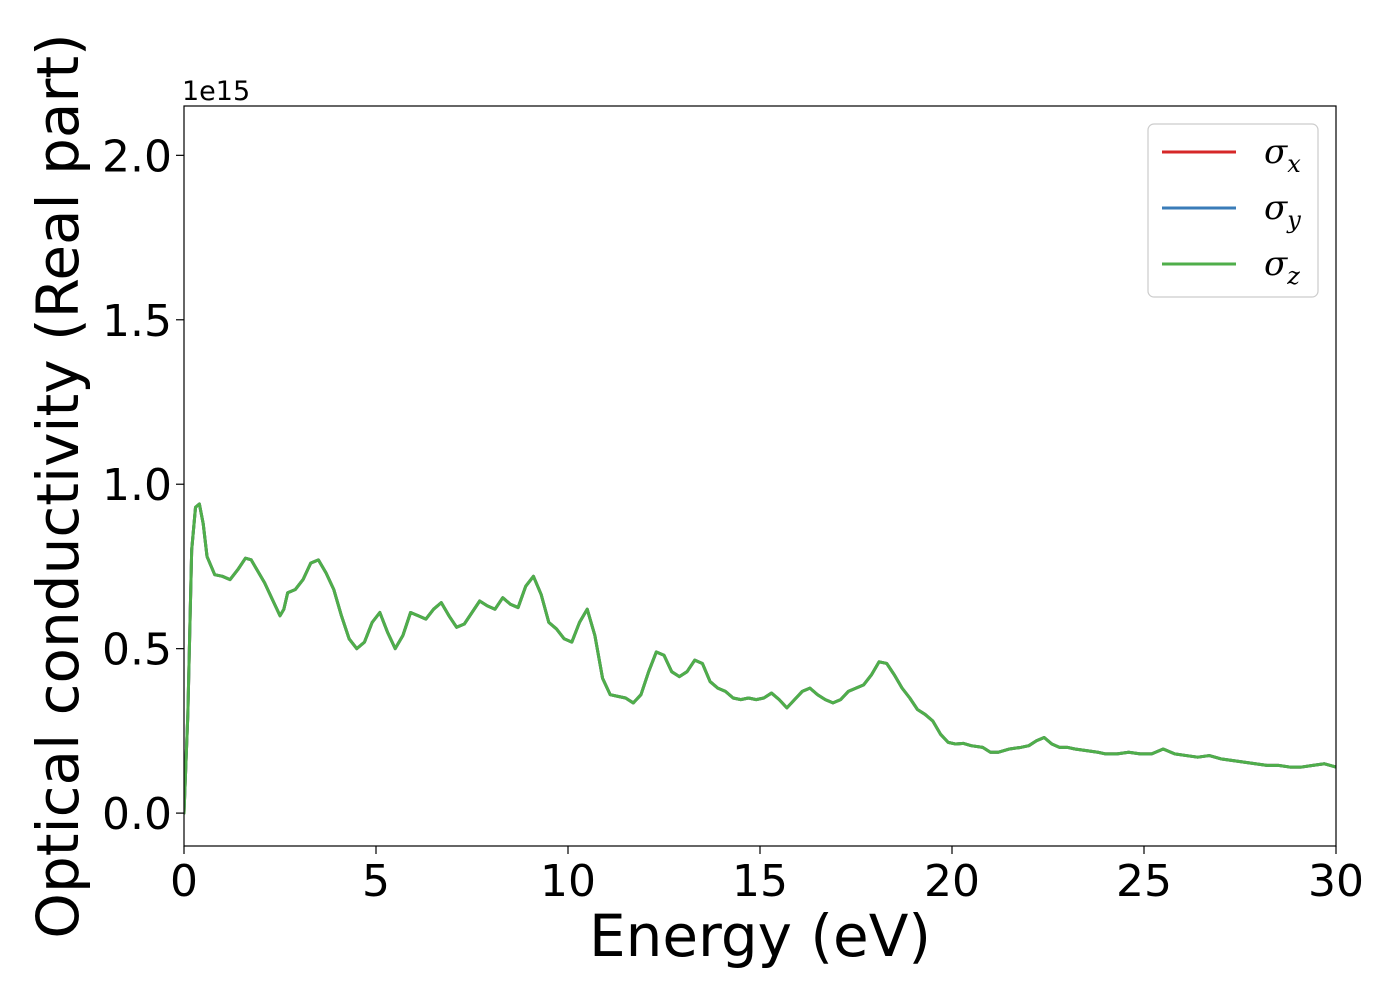 Image resolution: width=1400 pixels, height=1004 pixels. I want to click on x-tick-label: 25, so click(1144, 881).